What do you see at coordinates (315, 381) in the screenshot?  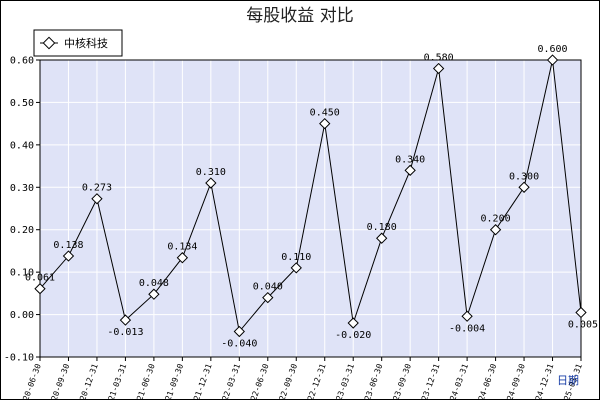 I see `x-tick-label: 2022-12-31` at bounding box center [315, 381].